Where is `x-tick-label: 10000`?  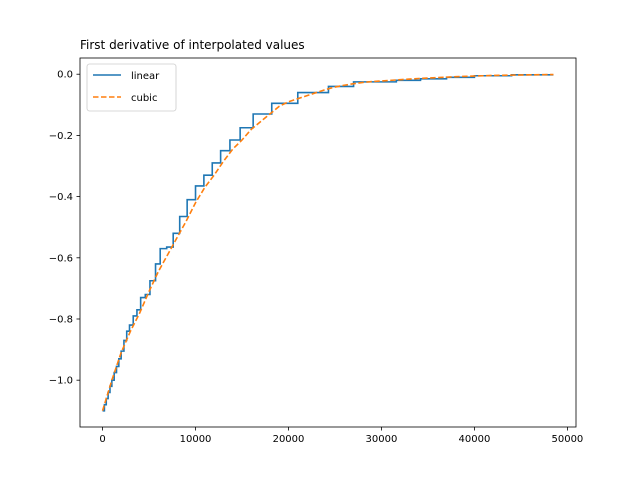
x-tick-label: 10000 is located at coordinates (196, 439).